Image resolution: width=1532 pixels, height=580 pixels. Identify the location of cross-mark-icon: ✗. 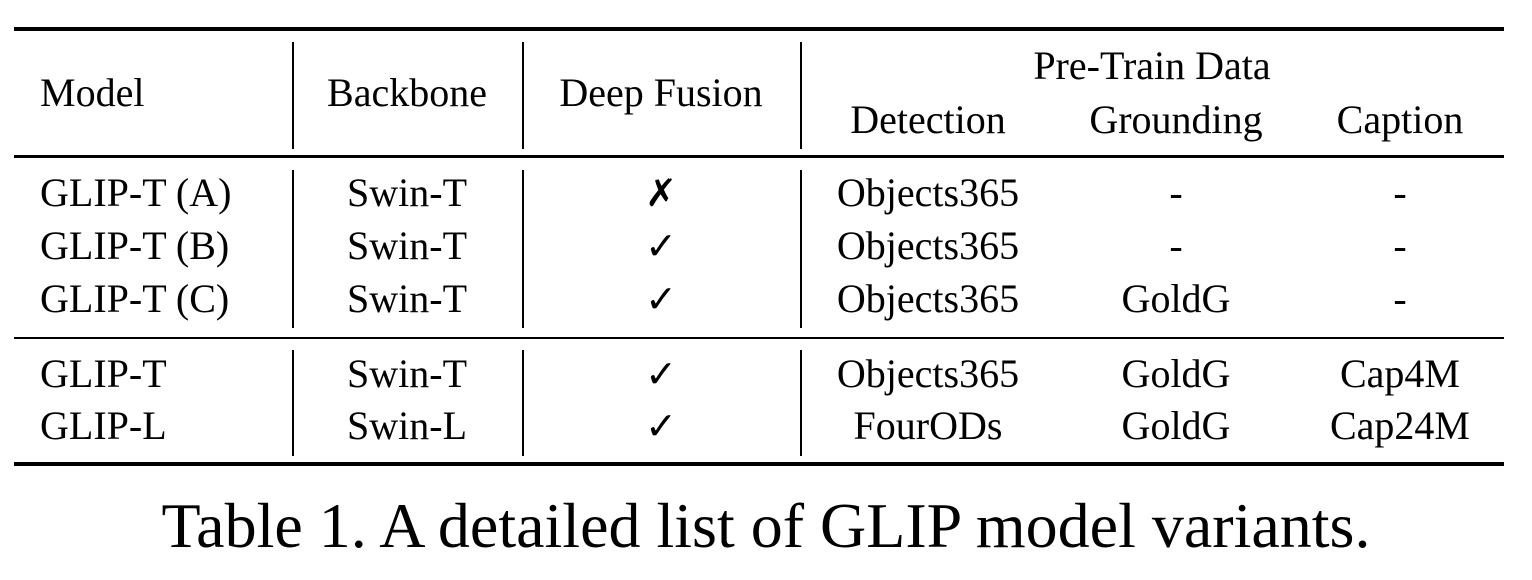
(661, 193).